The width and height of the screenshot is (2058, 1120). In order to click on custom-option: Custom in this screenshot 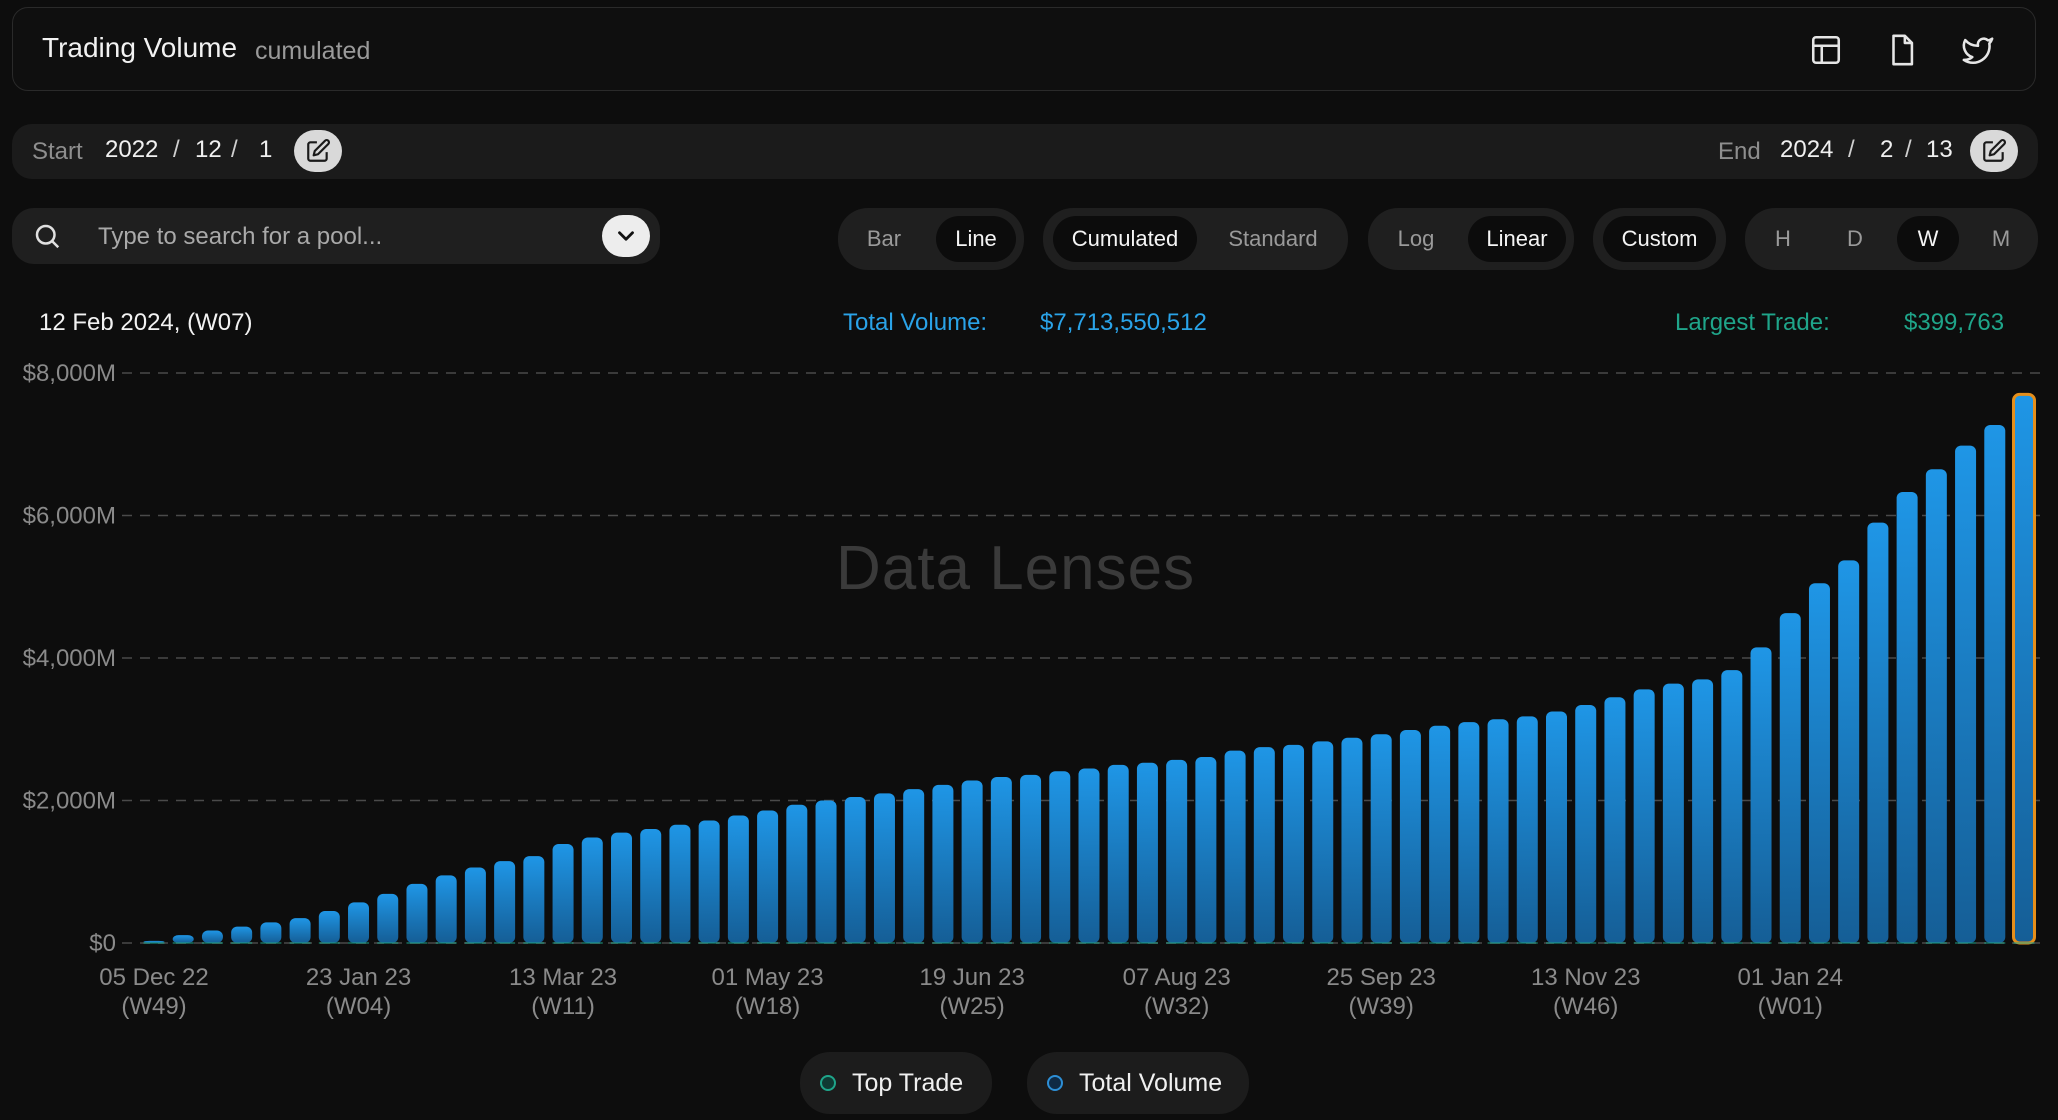, I will do `click(1659, 239)`.